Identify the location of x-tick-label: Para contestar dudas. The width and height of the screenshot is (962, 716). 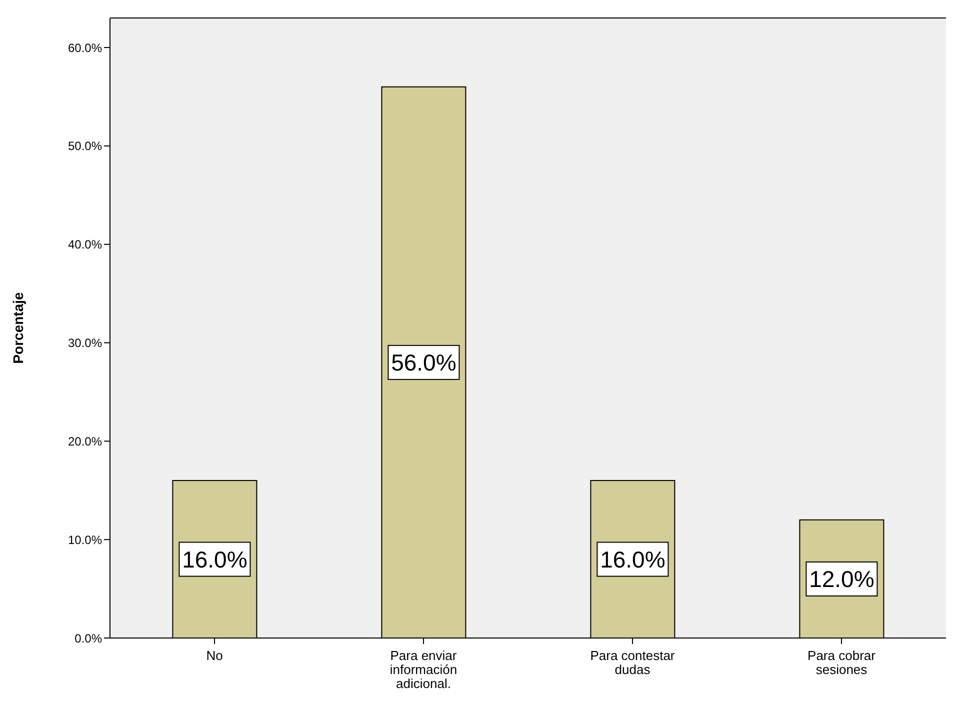
(633, 662).